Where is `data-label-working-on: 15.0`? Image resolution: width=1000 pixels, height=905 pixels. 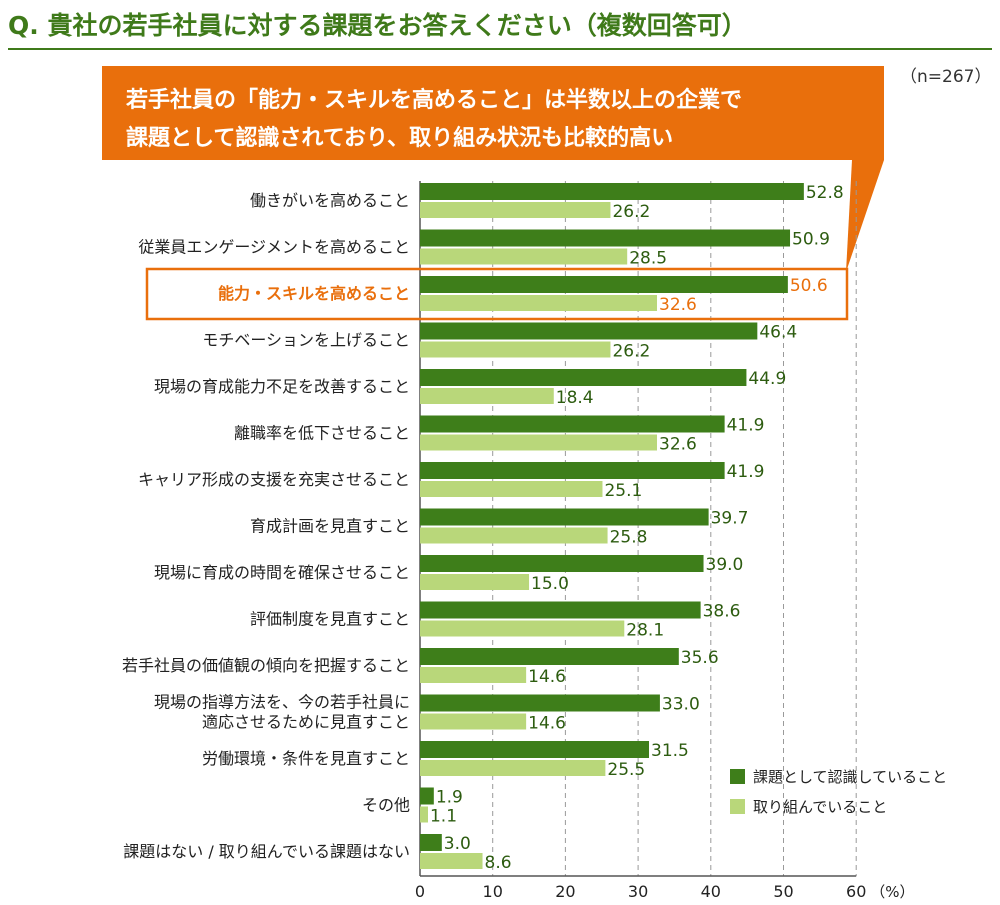 data-label-working-on: 15.0 is located at coordinates (550, 584).